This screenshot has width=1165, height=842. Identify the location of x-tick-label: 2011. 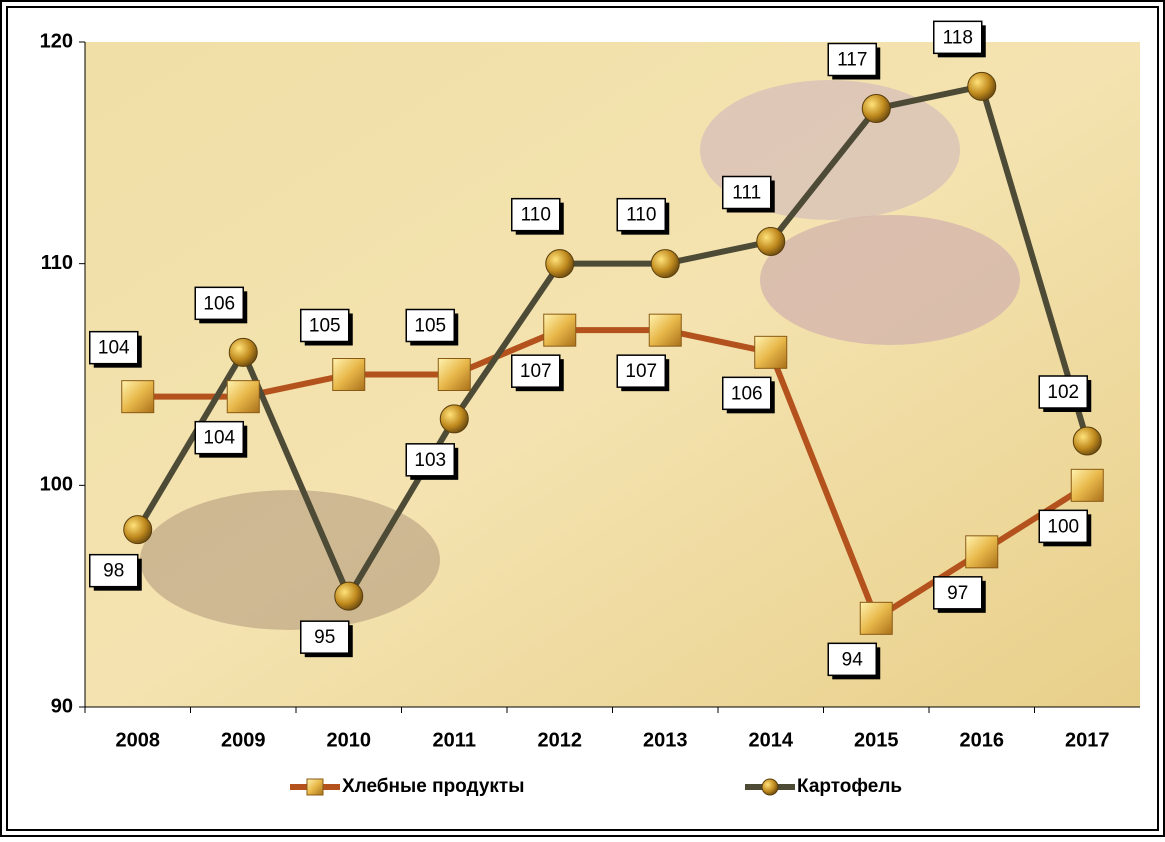
(454, 740).